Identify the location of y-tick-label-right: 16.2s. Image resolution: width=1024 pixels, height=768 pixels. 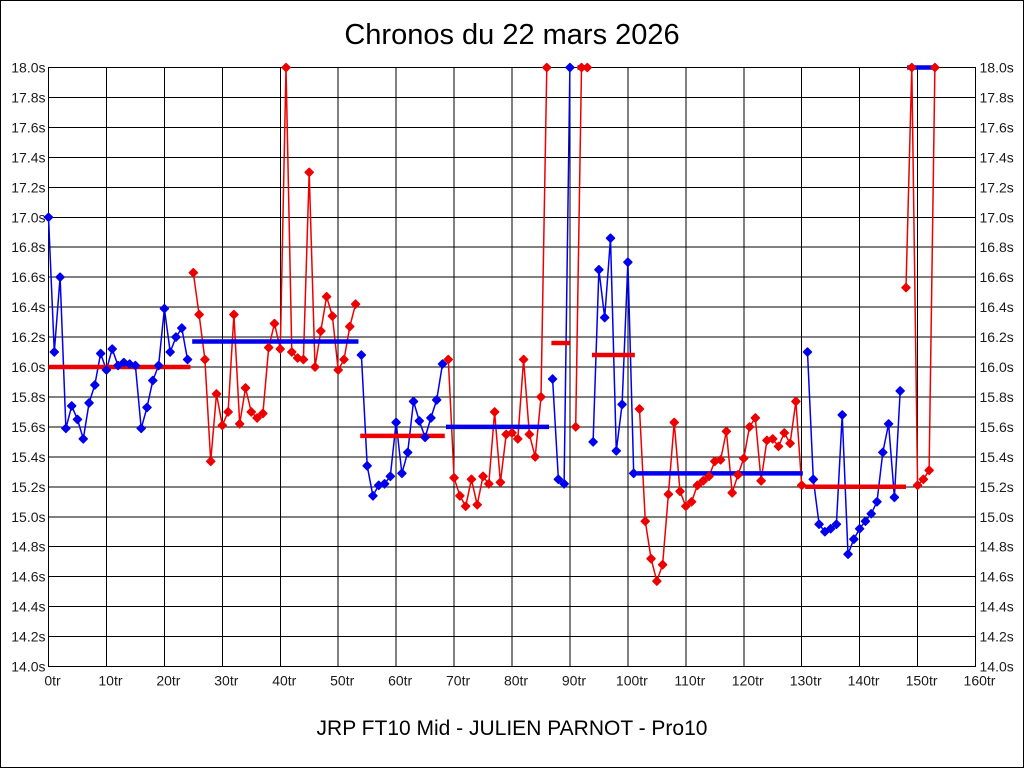
(997, 337).